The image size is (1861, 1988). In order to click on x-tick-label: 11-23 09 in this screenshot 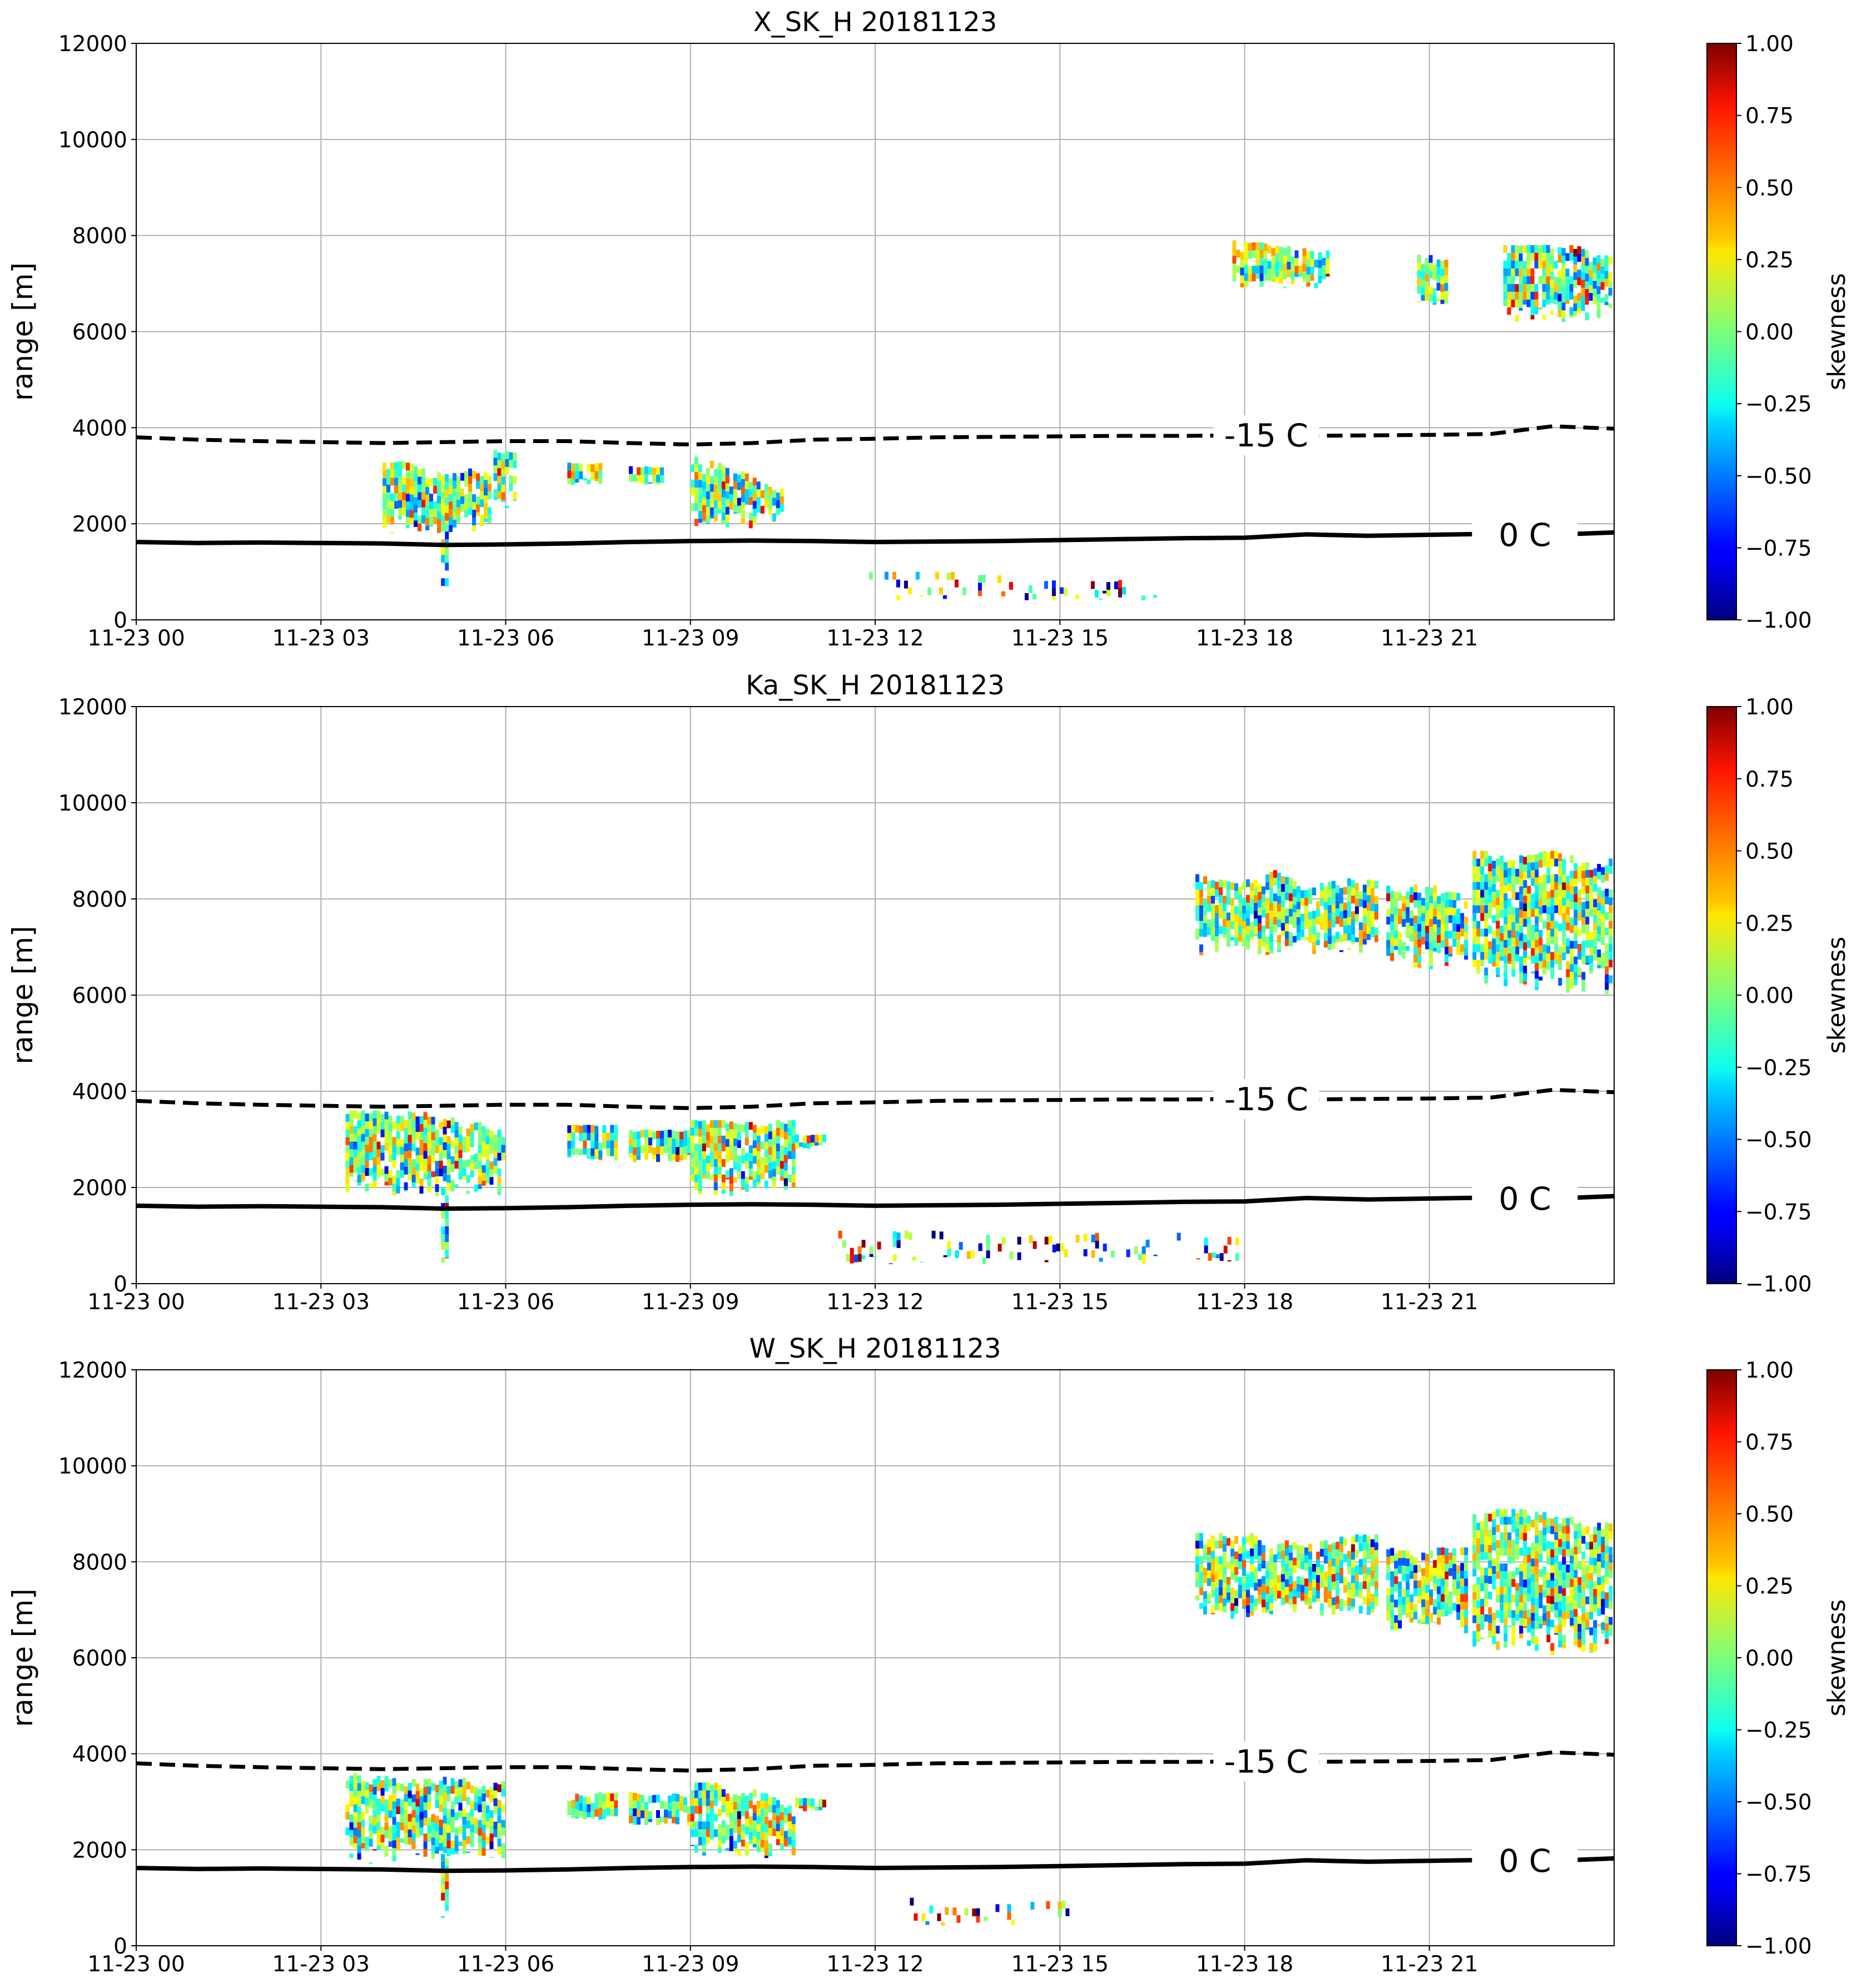, I will do `click(690, 638)`.